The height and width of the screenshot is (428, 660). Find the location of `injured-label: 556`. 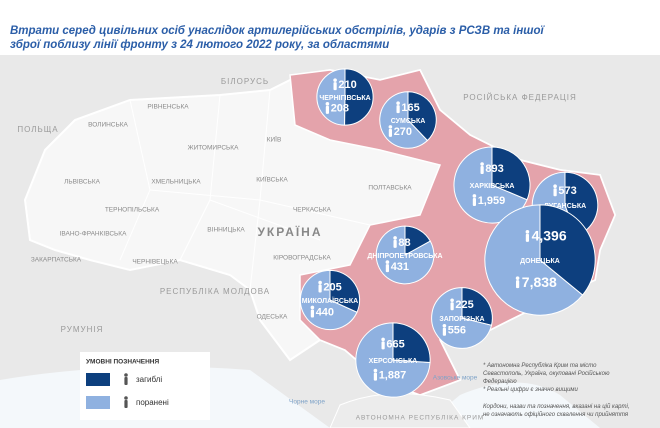

injured-label: 556 is located at coordinates (457, 331).